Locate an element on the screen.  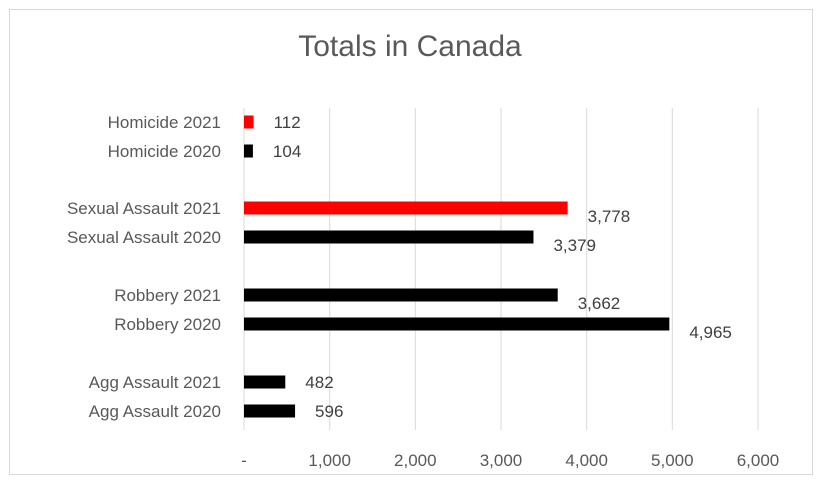
data-label: 112 is located at coordinates (287, 122).